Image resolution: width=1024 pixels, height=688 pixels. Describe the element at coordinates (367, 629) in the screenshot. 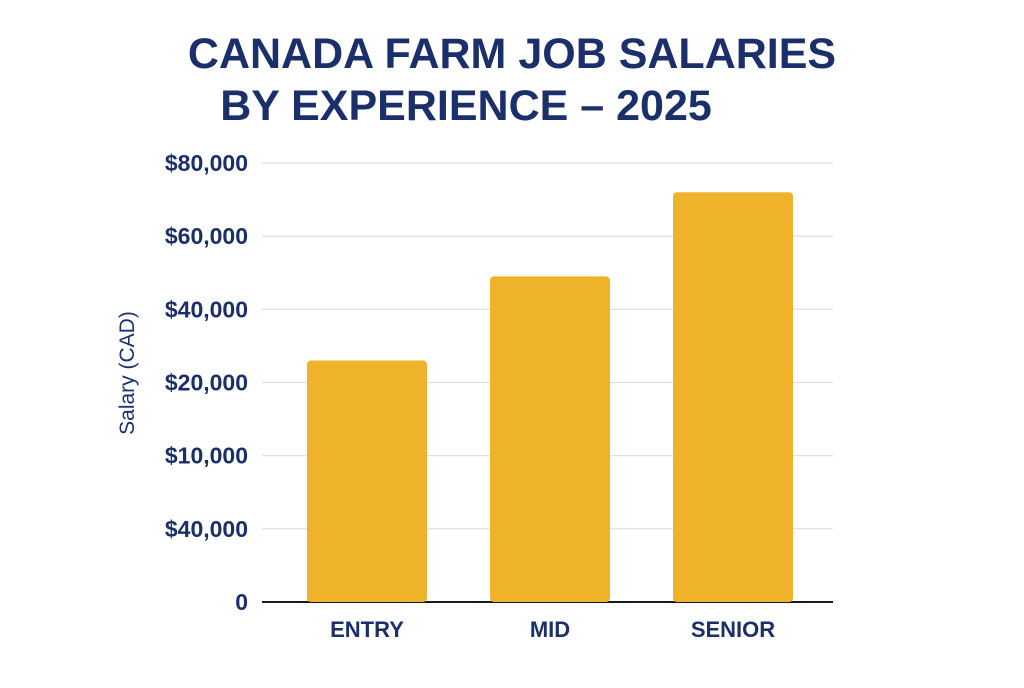

I see `x-tick-label: ENTRY` at that location.